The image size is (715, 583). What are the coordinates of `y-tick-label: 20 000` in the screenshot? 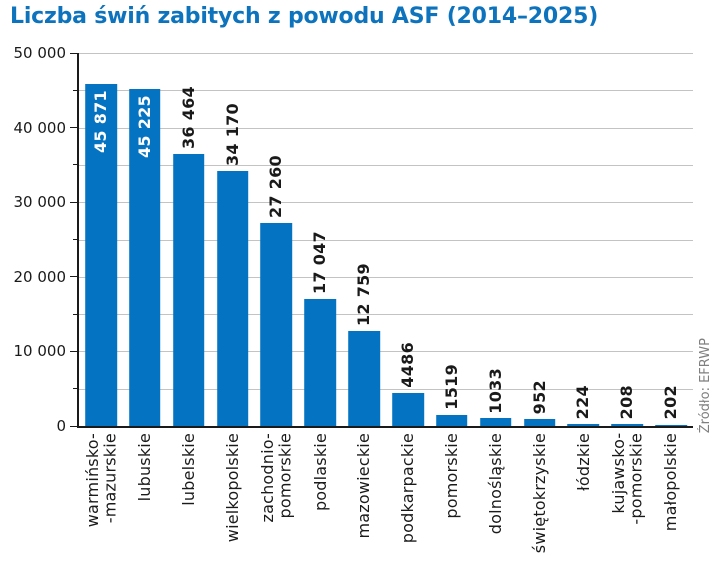 It's located at (40, 276).